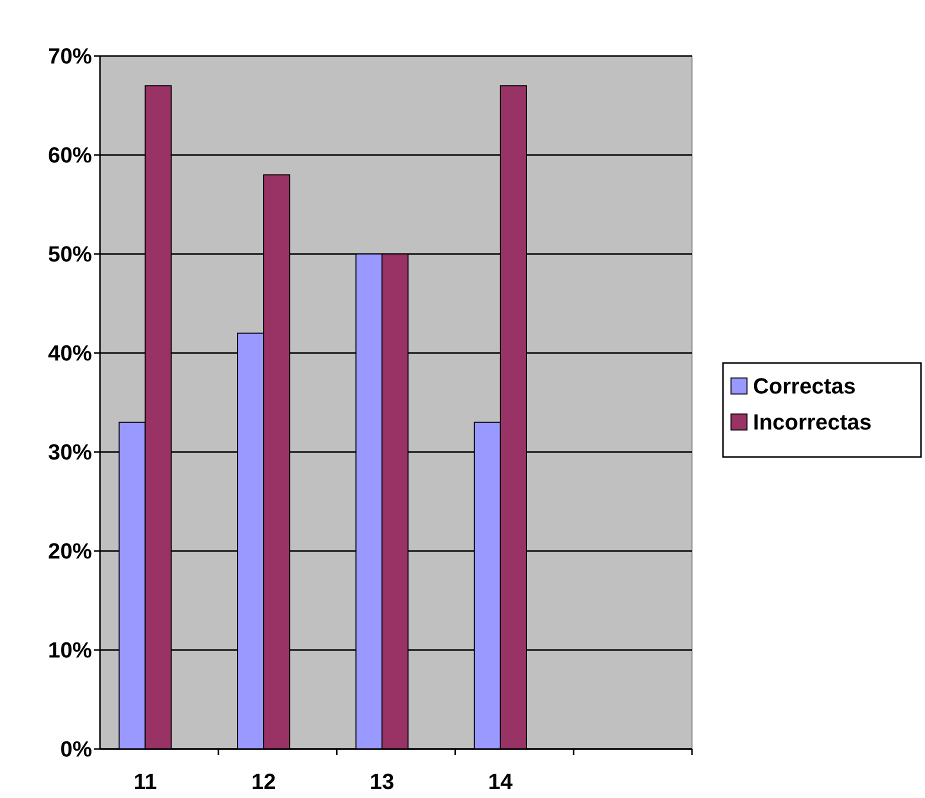 The height and width of the screenshot is (798, 925). Describe the element at coordinates (70, 56) in the screenshot. I see `y-tick-label: 70%` at that location.